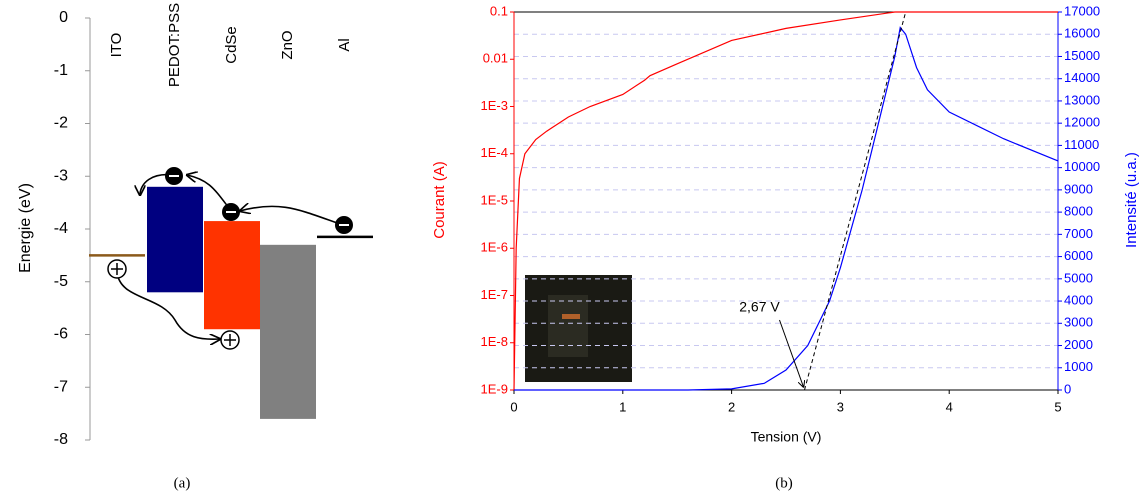  Describe the element at coordinates (61, 386) in the screenshot. I see `y-tick-label: -7` at that location.